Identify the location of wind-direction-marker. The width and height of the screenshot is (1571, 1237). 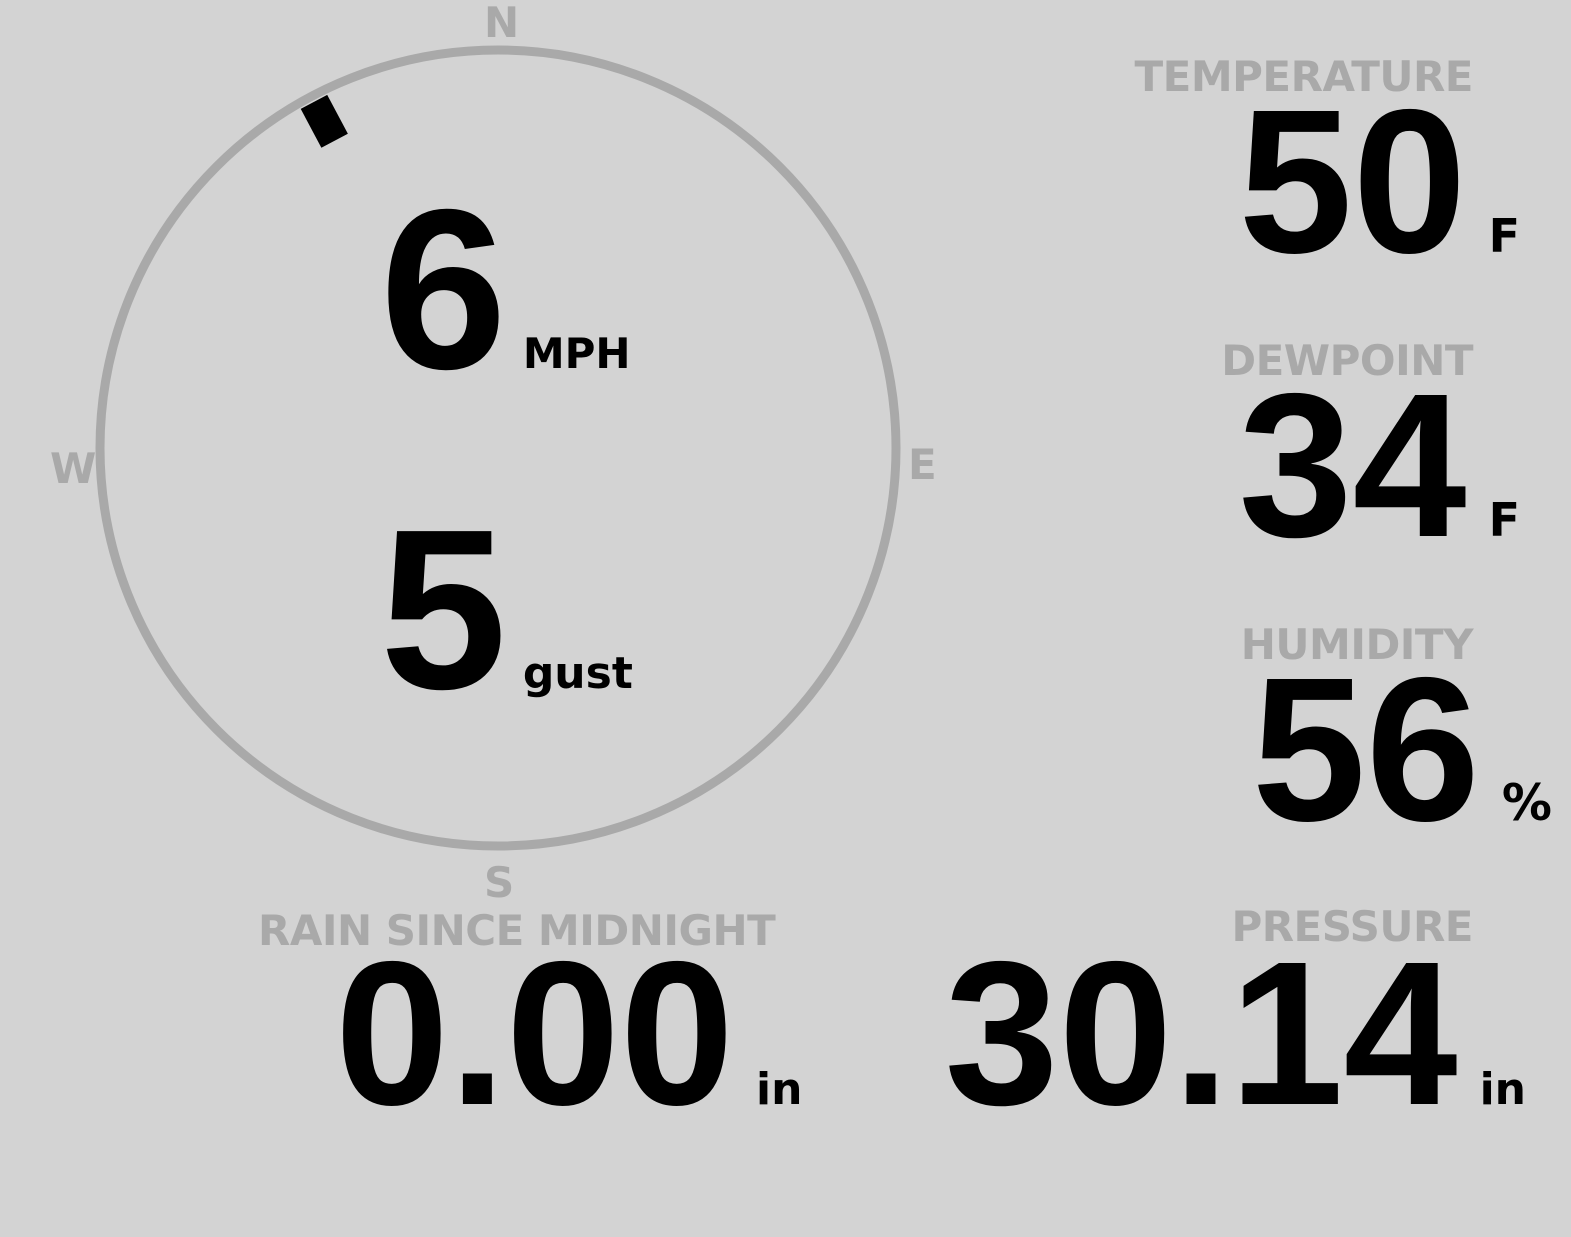
(324, 121).